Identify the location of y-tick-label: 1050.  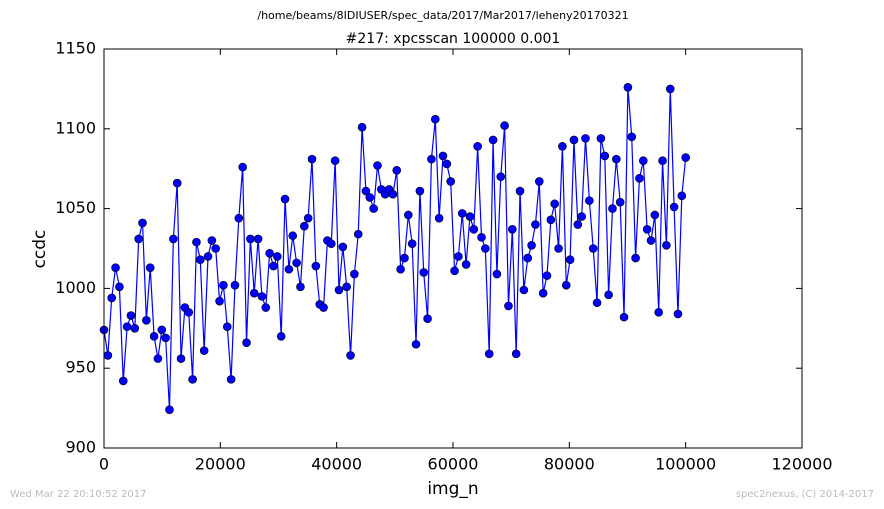
(75, 207).